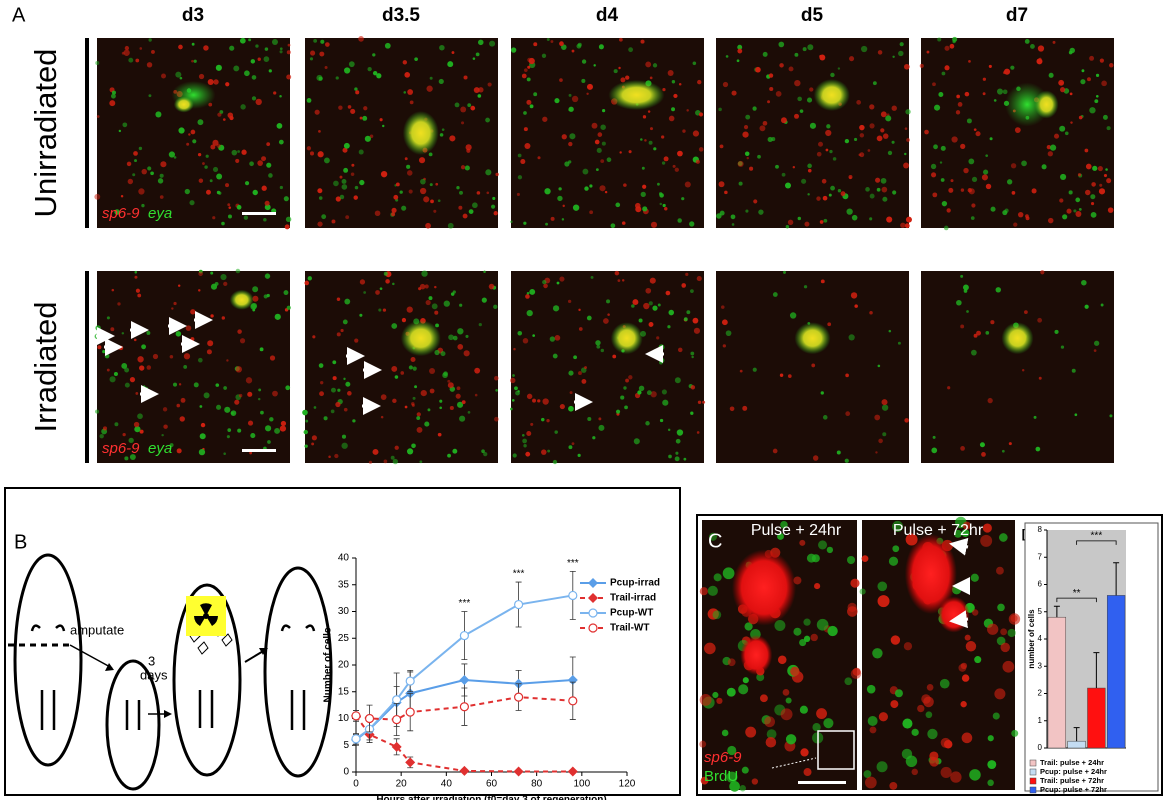  What do you see at coordinates (1116, 579) in the screenshot?
I see `error-bar` at bounding box center [1116, 579].